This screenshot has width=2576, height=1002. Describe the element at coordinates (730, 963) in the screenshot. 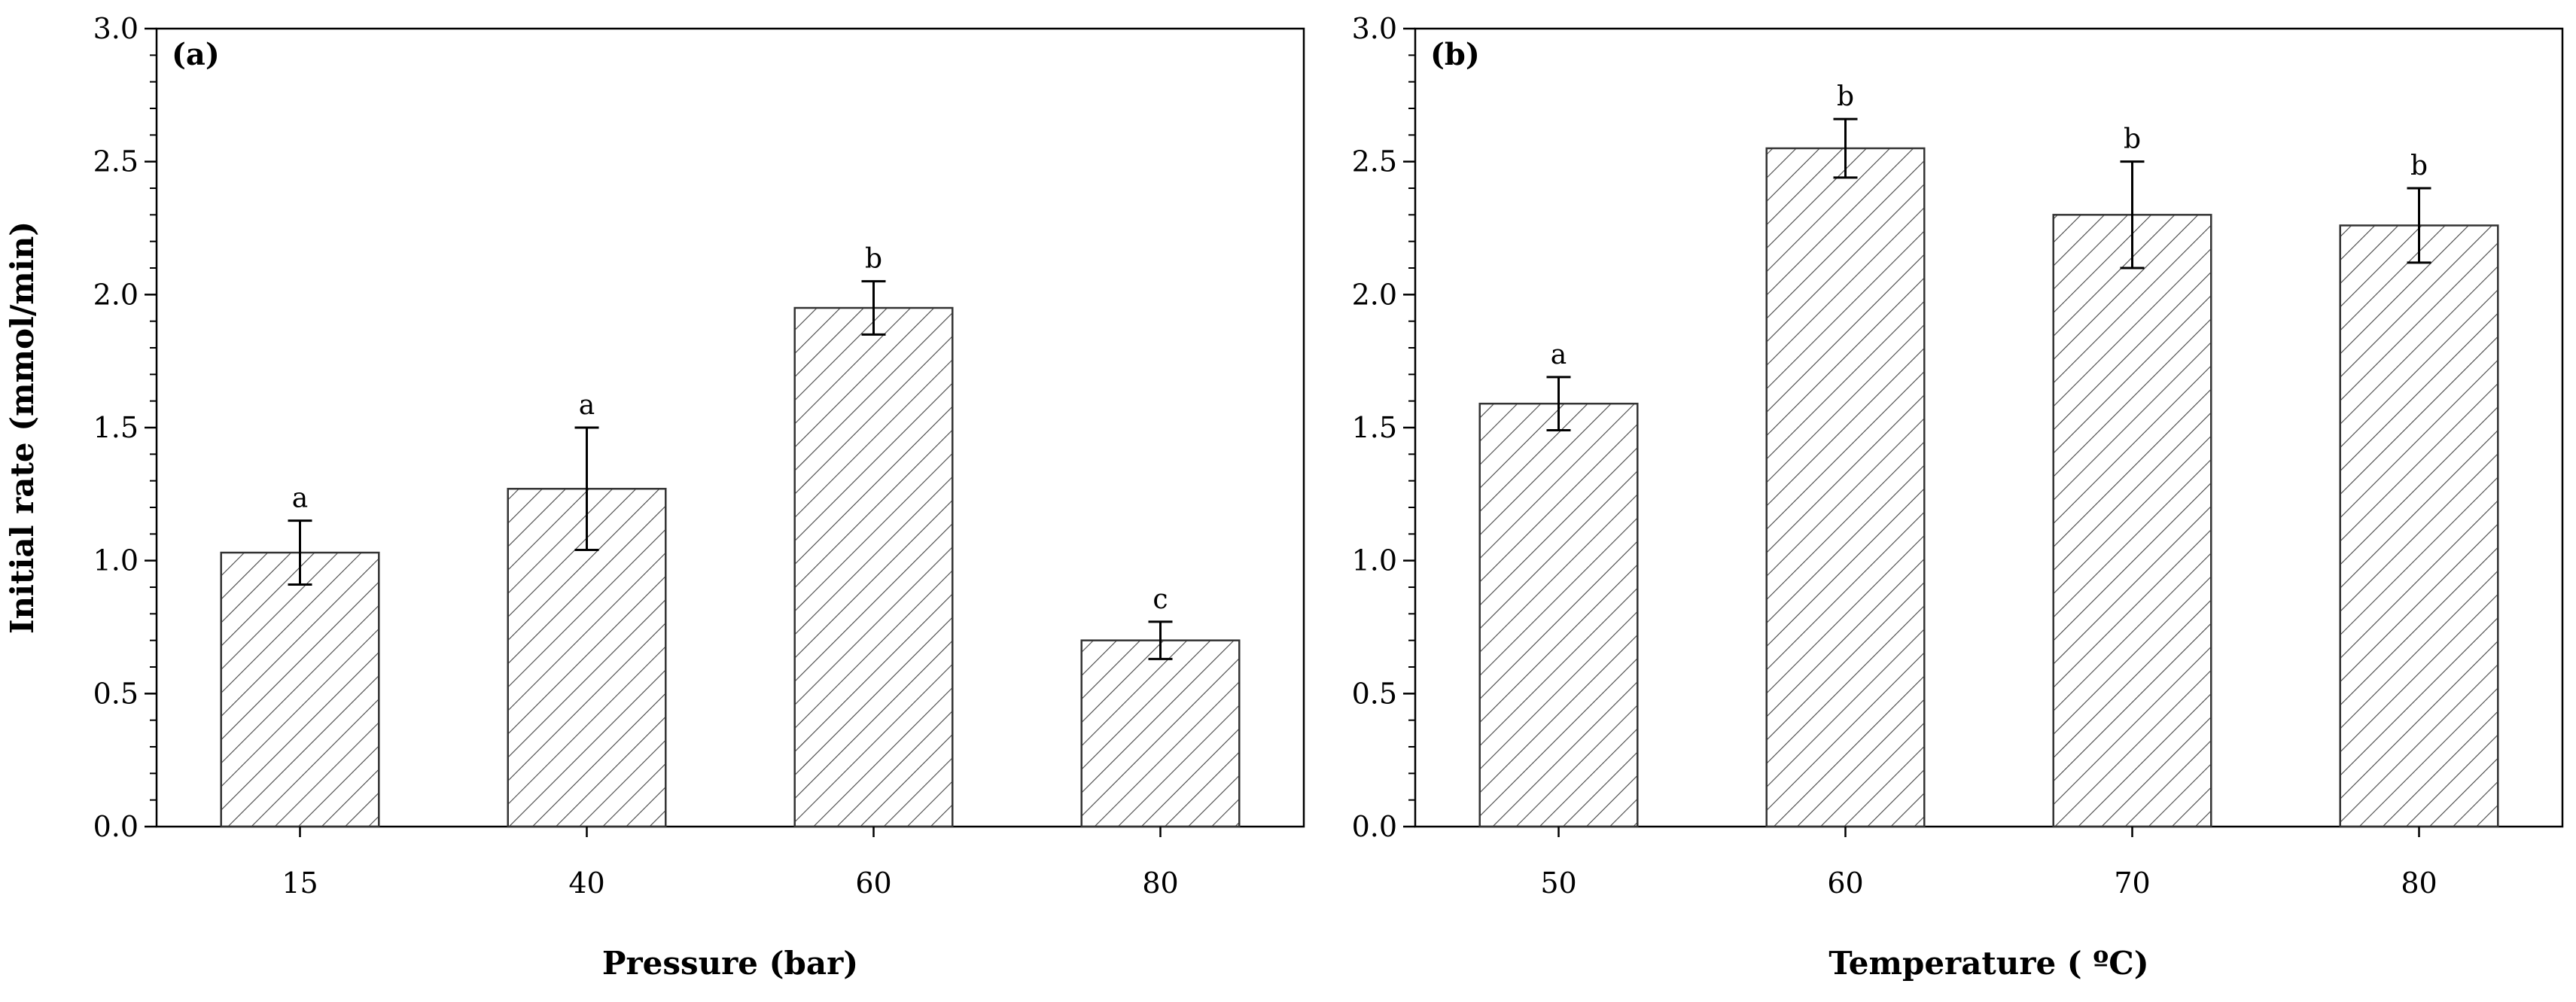

I see `x-axis-title-a: Pressure (bar)` at that location.